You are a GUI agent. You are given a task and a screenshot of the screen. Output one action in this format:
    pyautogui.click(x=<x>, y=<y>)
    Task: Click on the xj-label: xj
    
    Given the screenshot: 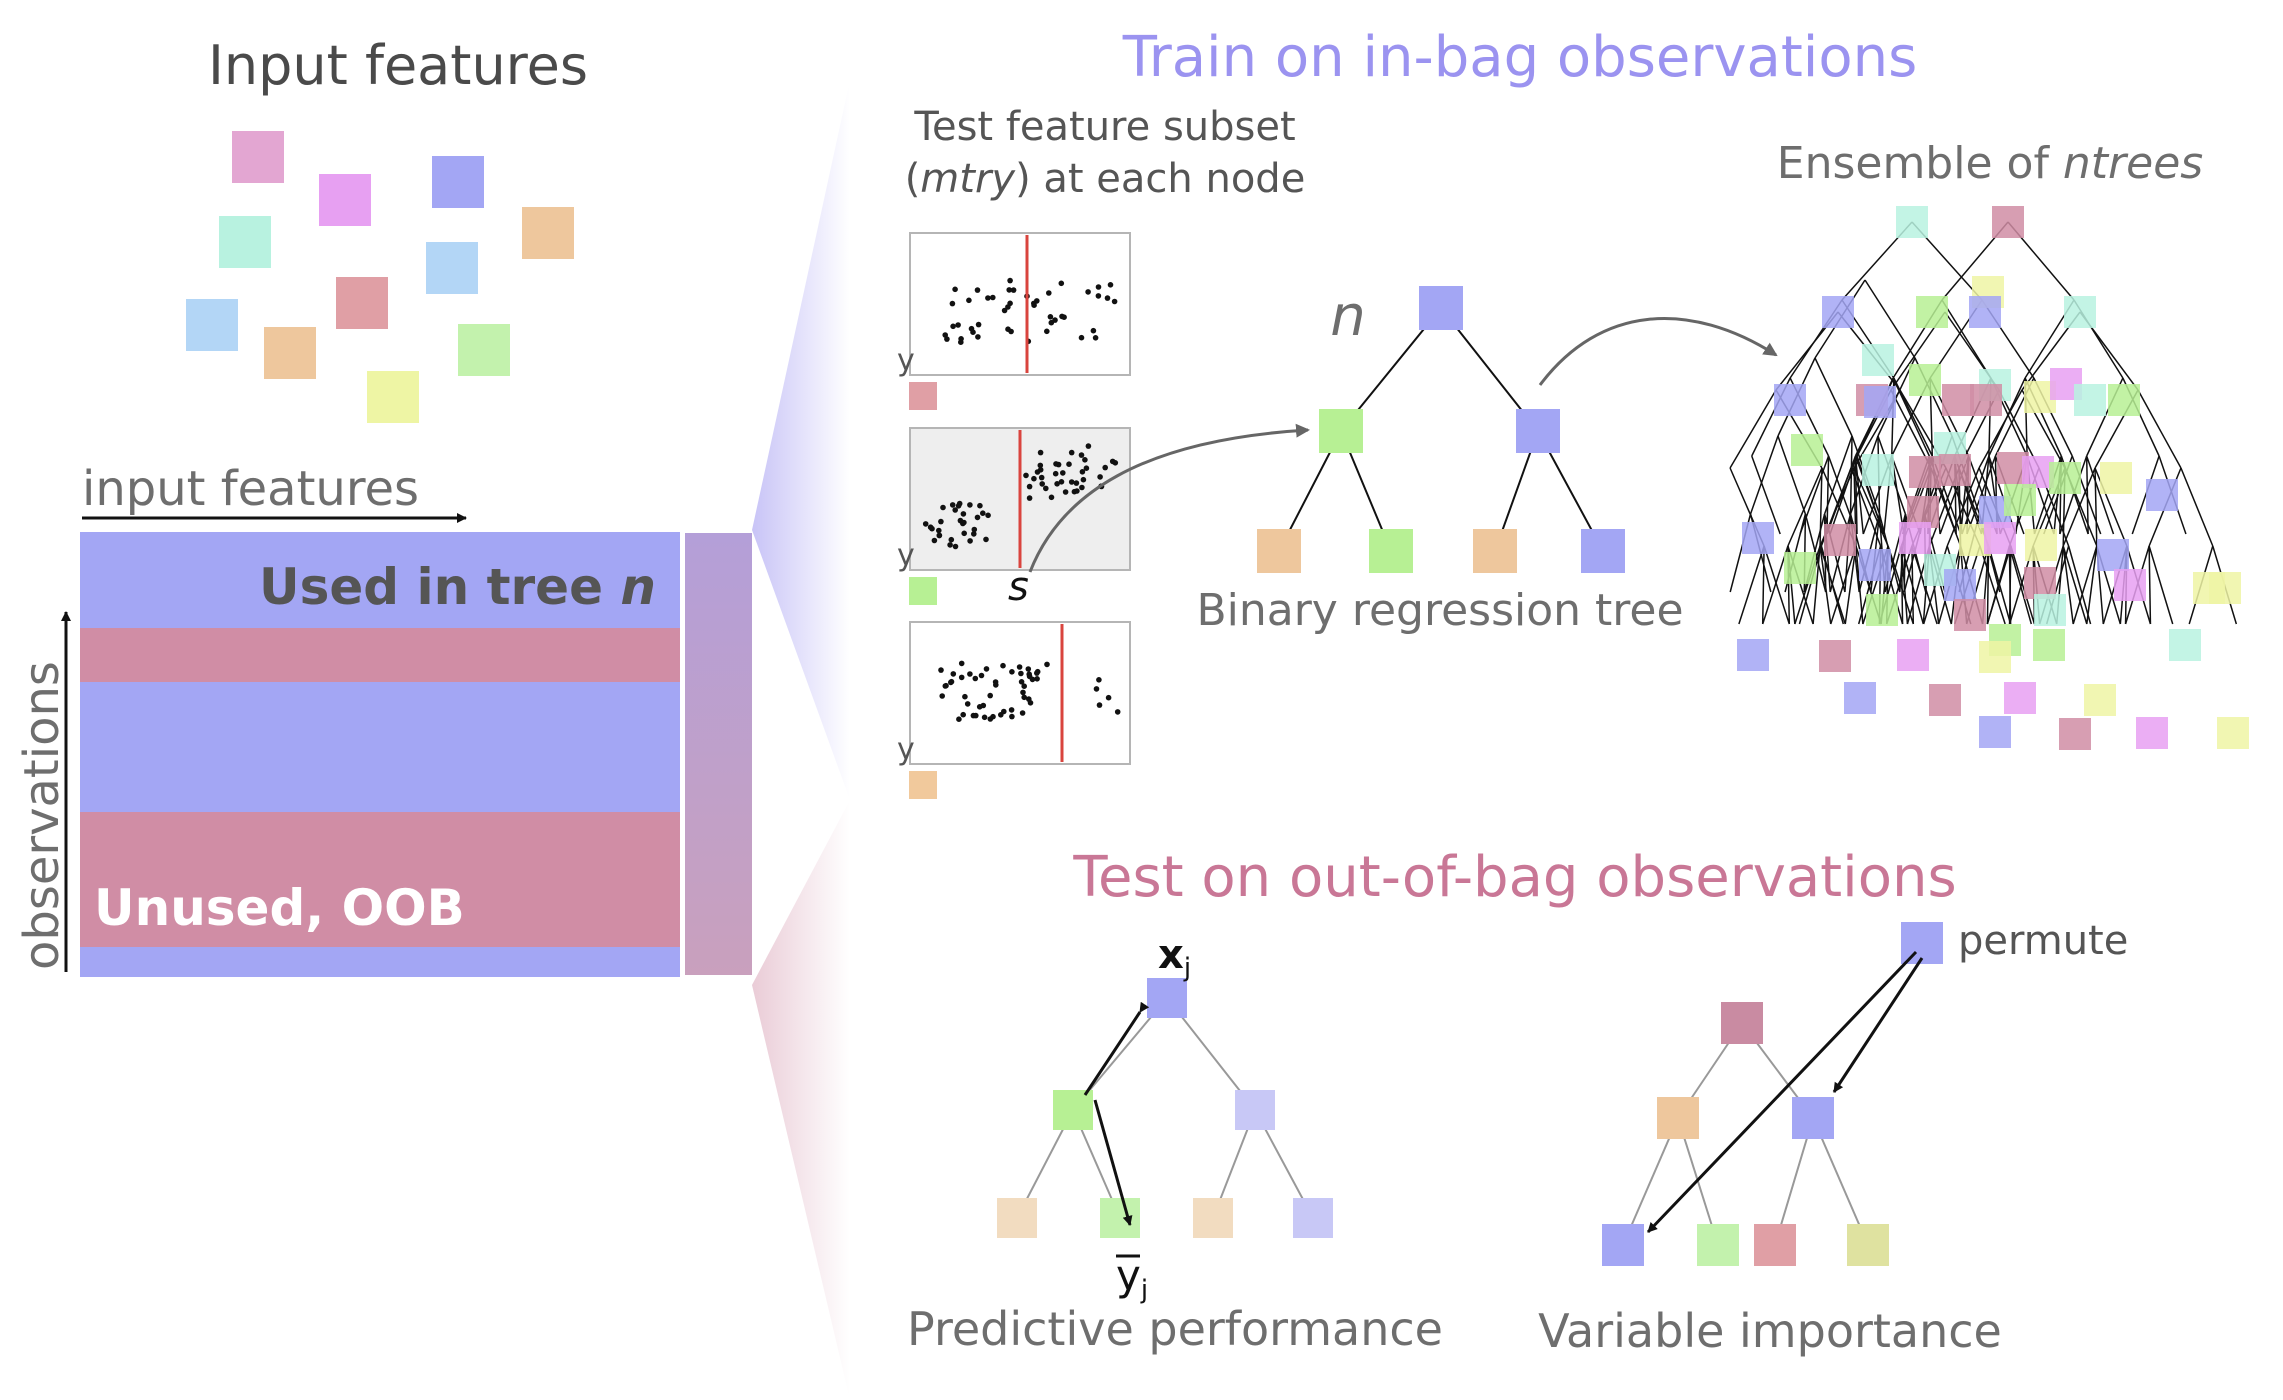 What is the action you would take?
    pyautogui.click(x=1174, y=957)
    